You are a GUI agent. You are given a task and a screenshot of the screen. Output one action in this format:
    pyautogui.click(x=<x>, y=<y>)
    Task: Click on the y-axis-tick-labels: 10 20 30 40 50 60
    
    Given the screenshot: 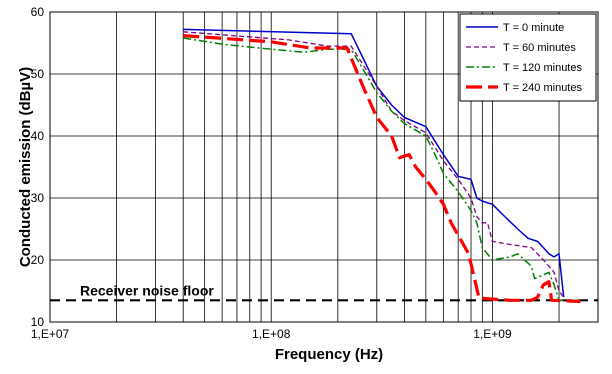 What is the action you would take?
    pyautogui.click(x=38, y=167)
    